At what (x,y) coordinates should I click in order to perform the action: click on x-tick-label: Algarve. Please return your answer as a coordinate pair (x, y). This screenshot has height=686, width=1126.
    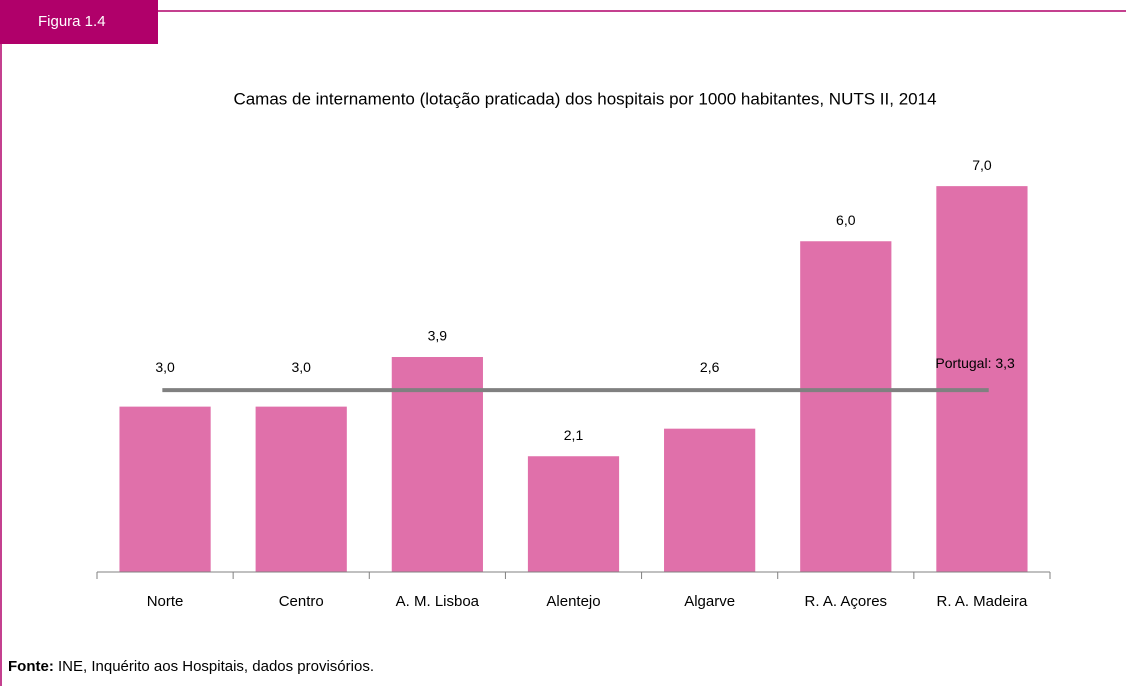
    Looking at the image, I should click on (709, 601).